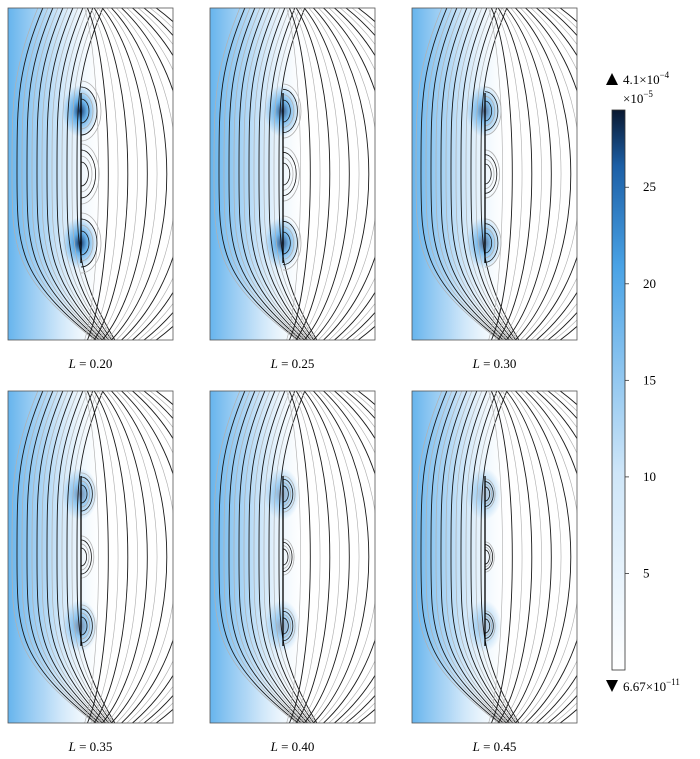 The image size is (700, 759). What do you see at coordinates (90, 363) in the screenshot?
I see `panel-label: L = 0.20` at bounding box center [90, 363].